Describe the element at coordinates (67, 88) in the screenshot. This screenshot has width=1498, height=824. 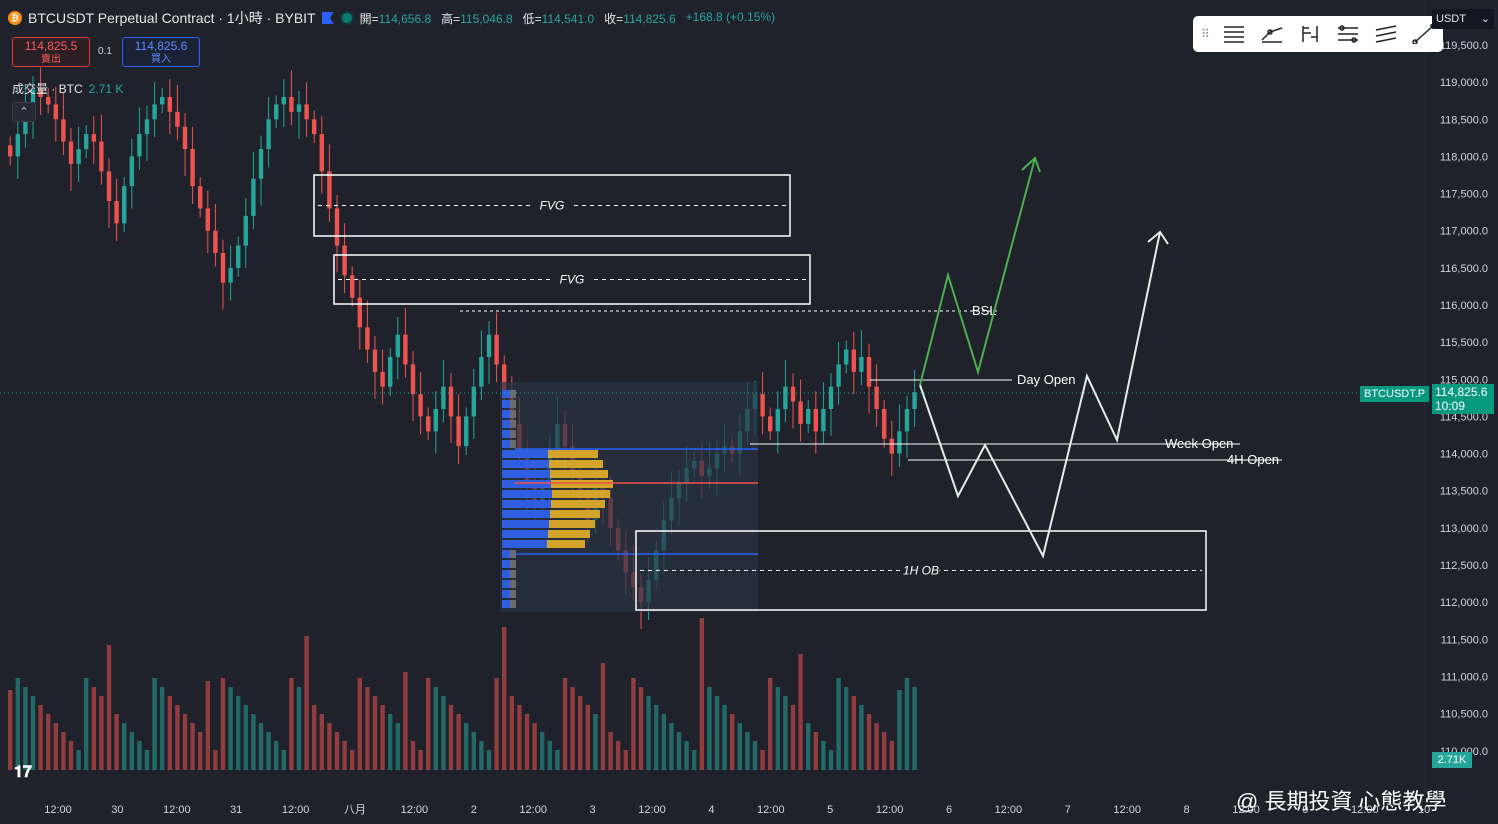
I see `volume-legend: 成交量 · BTC 2.71 K` at that location.